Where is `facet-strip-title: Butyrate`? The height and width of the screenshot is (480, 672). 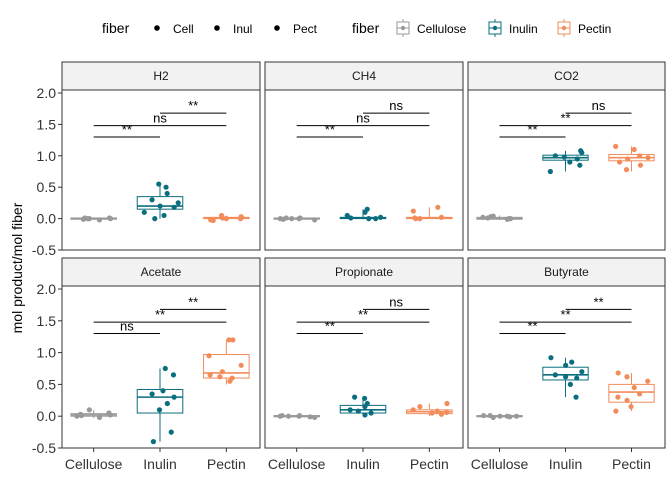
facet-strip-title: Butyrate is located at coordinates (566, 272).